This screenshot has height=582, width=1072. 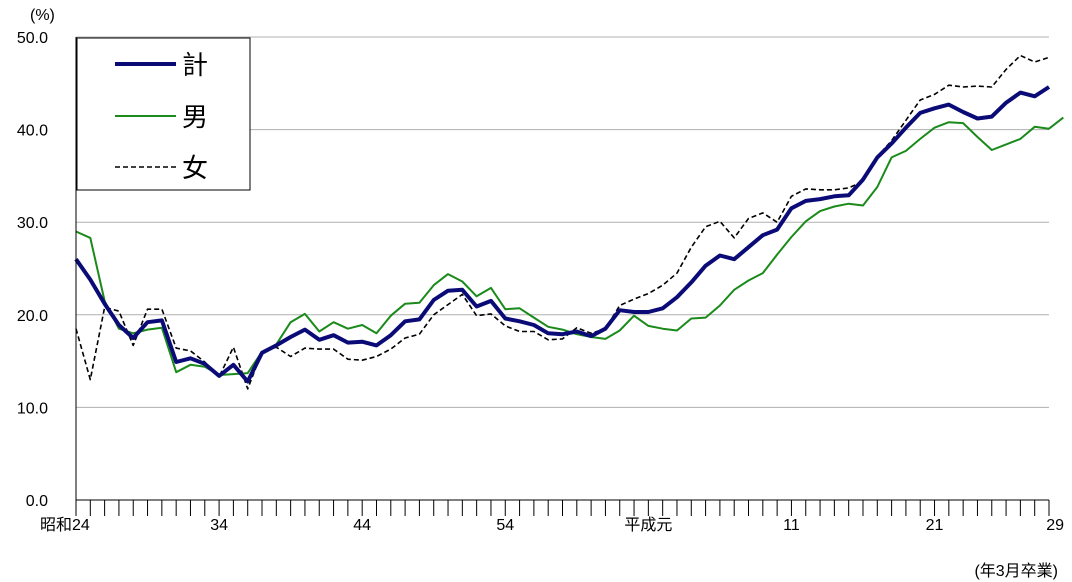 I want to click on x-tick-label: 昭和24, so click(x=65, y=525).